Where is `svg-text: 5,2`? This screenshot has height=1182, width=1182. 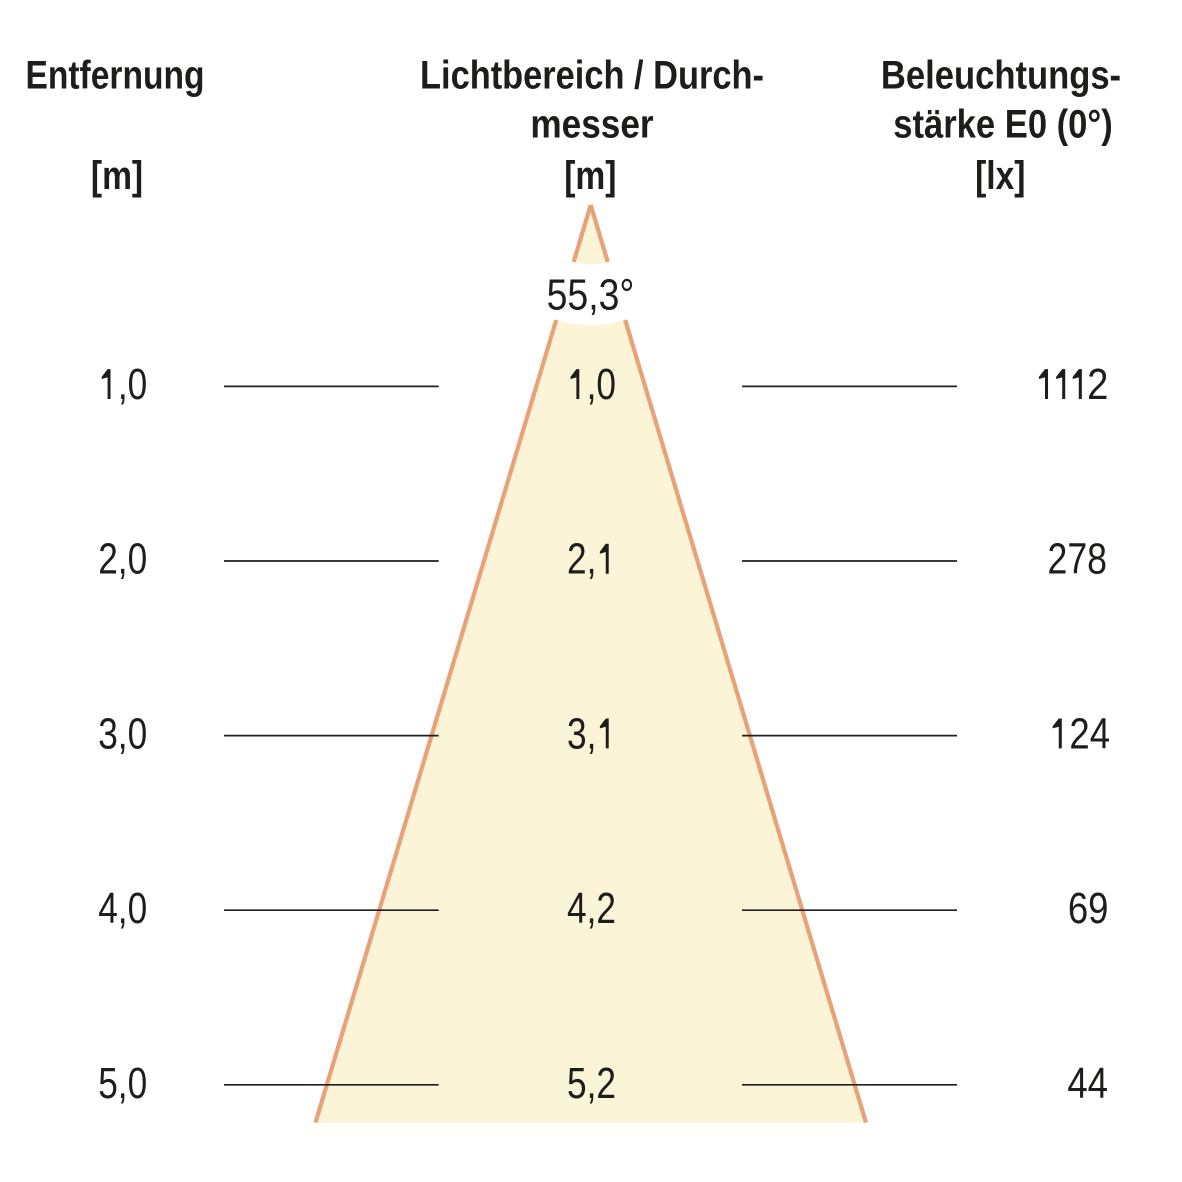
svg-text: 5,2 is located at coordinates (591, 1083).